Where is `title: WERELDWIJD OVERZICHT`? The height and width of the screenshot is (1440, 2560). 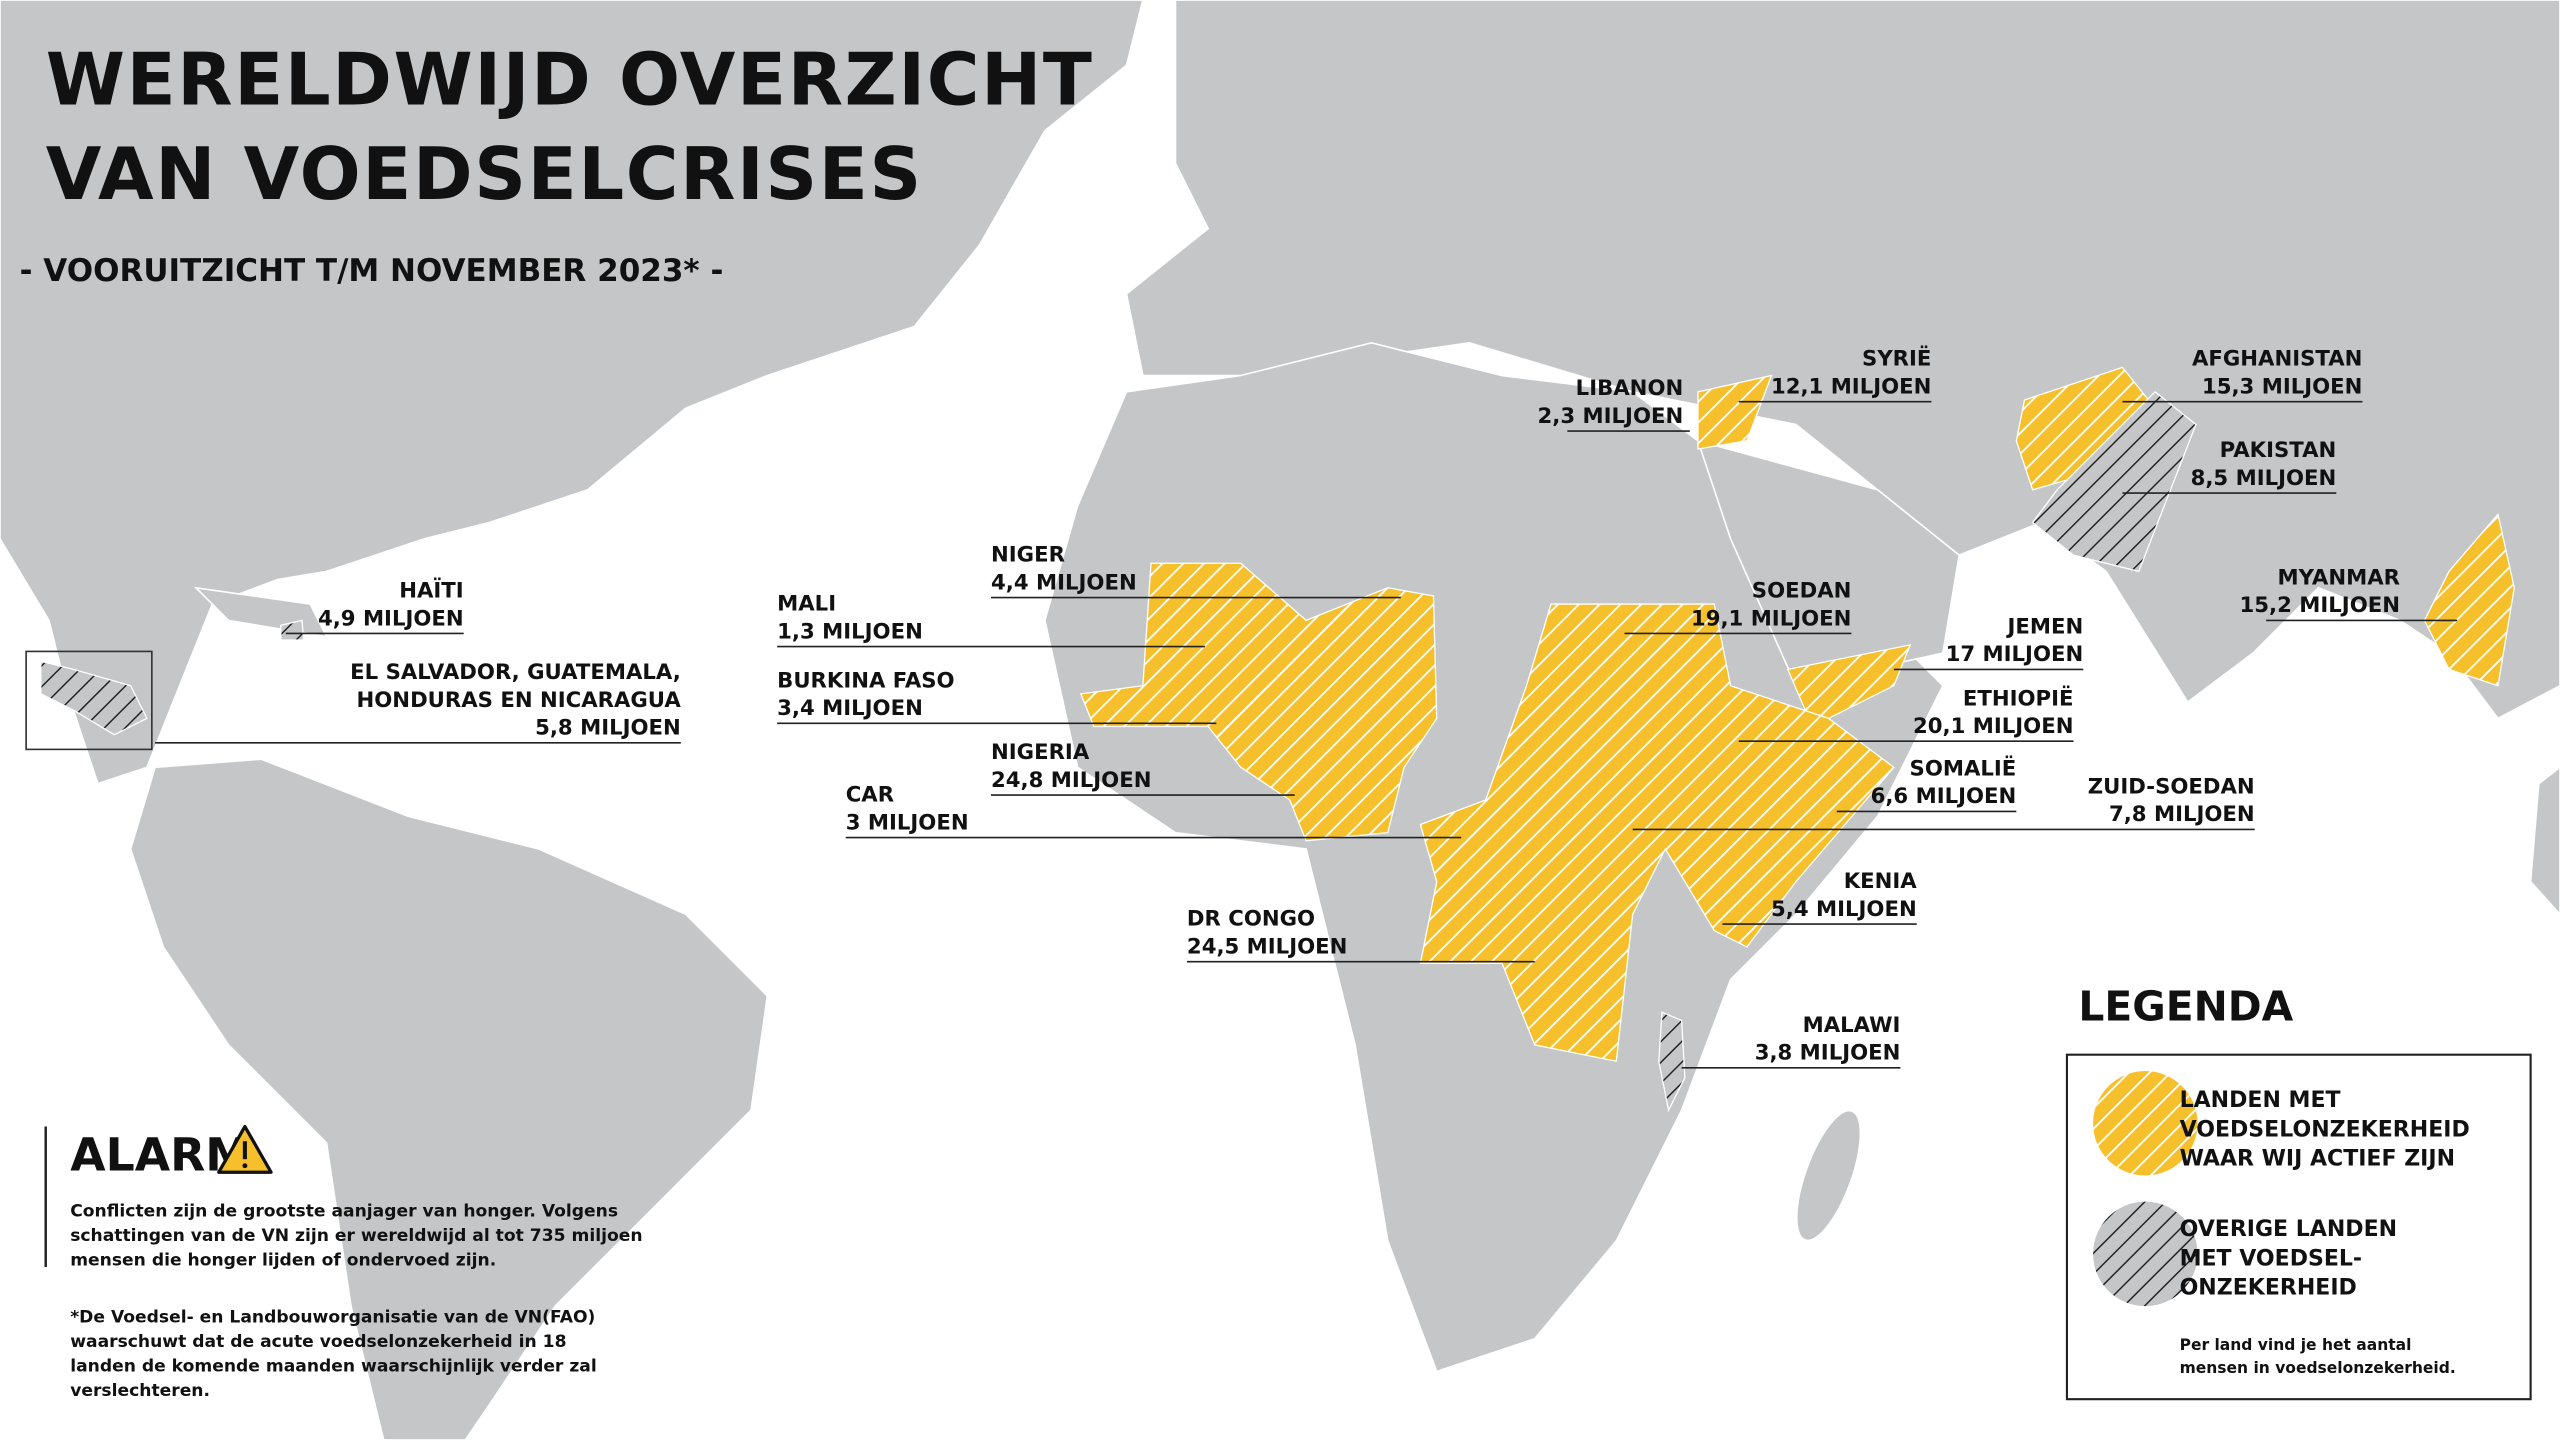 title: WERELDWIJD OVERZICHT is located at coordinates (570, 79).